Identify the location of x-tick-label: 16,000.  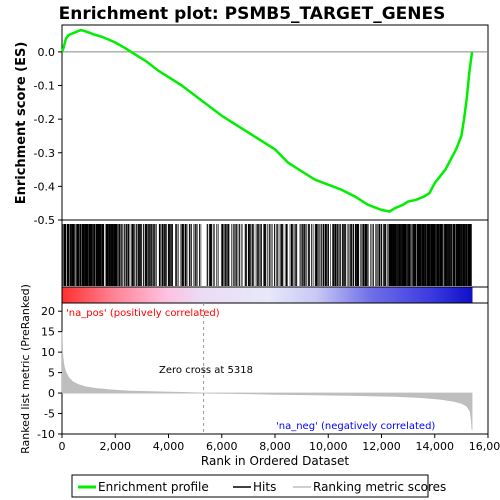
(484, 446).